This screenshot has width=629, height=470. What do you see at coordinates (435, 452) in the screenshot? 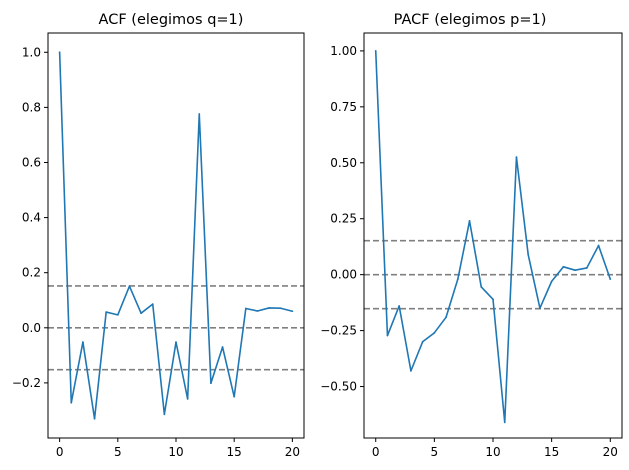
I see `pacf-x-tick-label-1: 5` at bounding box center [435, 452].